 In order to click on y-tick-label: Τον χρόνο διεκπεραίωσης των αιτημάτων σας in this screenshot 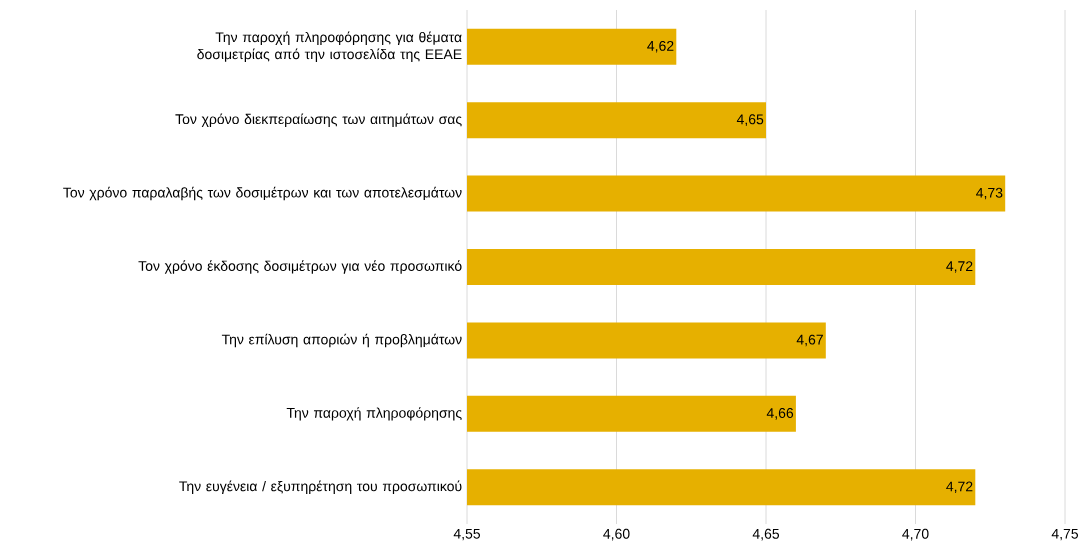, I will do `click(318, 120)`.